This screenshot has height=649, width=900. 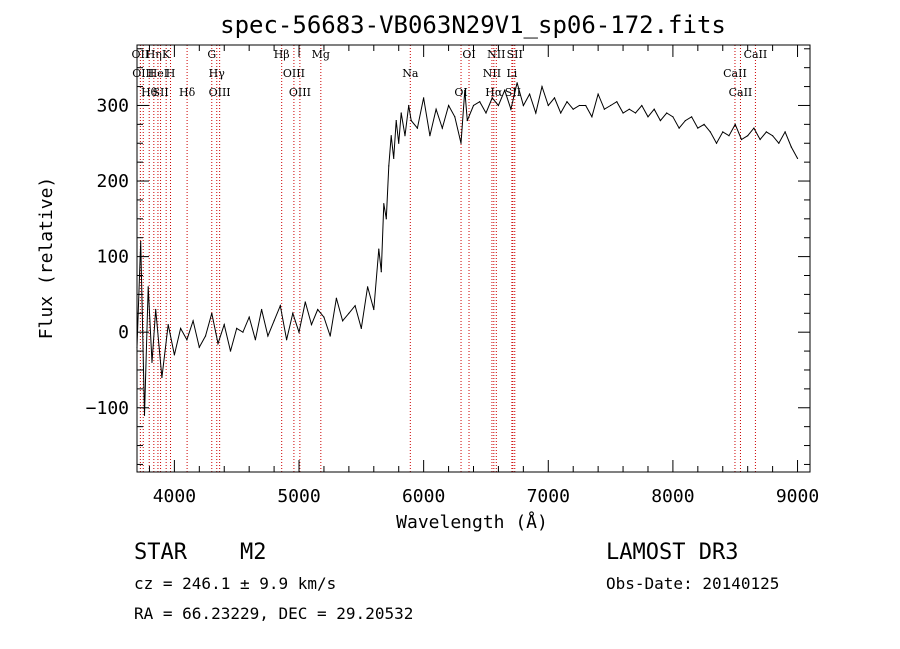 I want to click on coordinates: RA = 66.23229, DEC = 29.20532, so click(x=274, y=613).